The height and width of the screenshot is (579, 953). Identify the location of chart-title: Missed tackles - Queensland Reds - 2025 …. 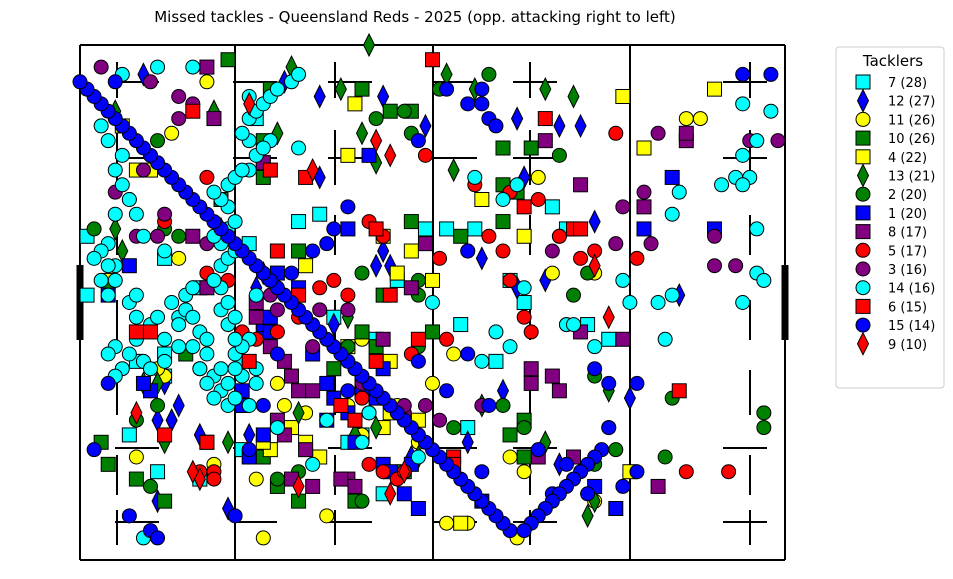
(415, 17).